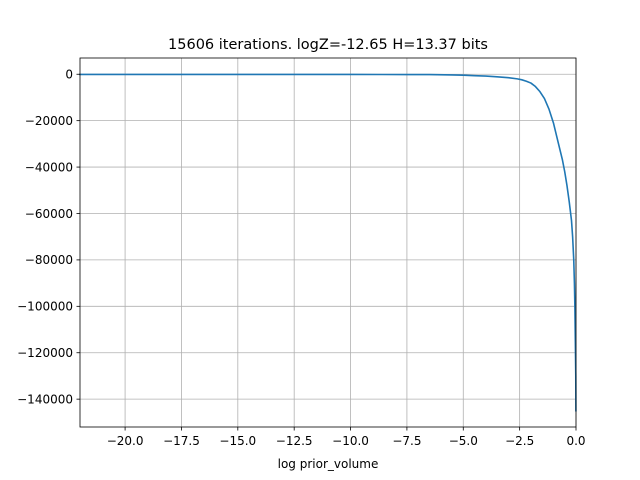 The image size is (640, 480). Describe the element at coordinates (45, 307) in the screenshot. I see `y-tick-label: −100000` at that location.